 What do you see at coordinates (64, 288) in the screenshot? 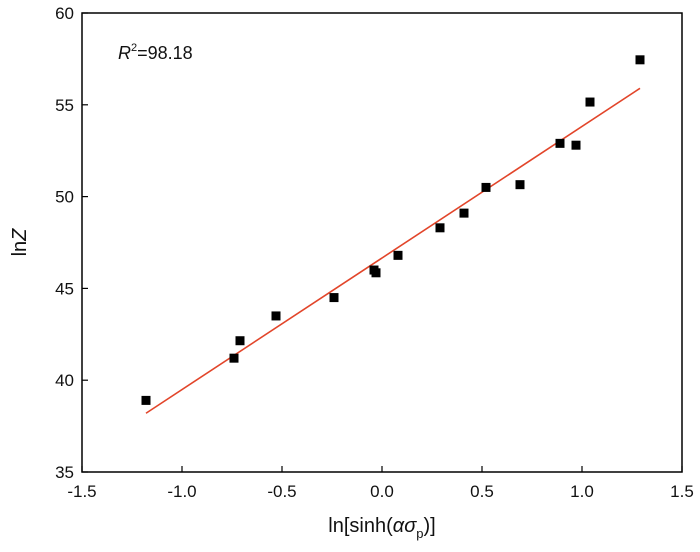
I see `y-tick-label: 45` at bounding box center [64, 288].